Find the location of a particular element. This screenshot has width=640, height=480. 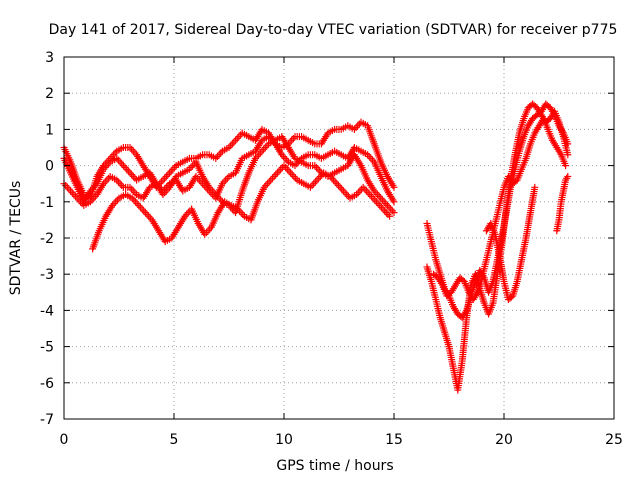

series-track-i is located at coordinates (562, 203).